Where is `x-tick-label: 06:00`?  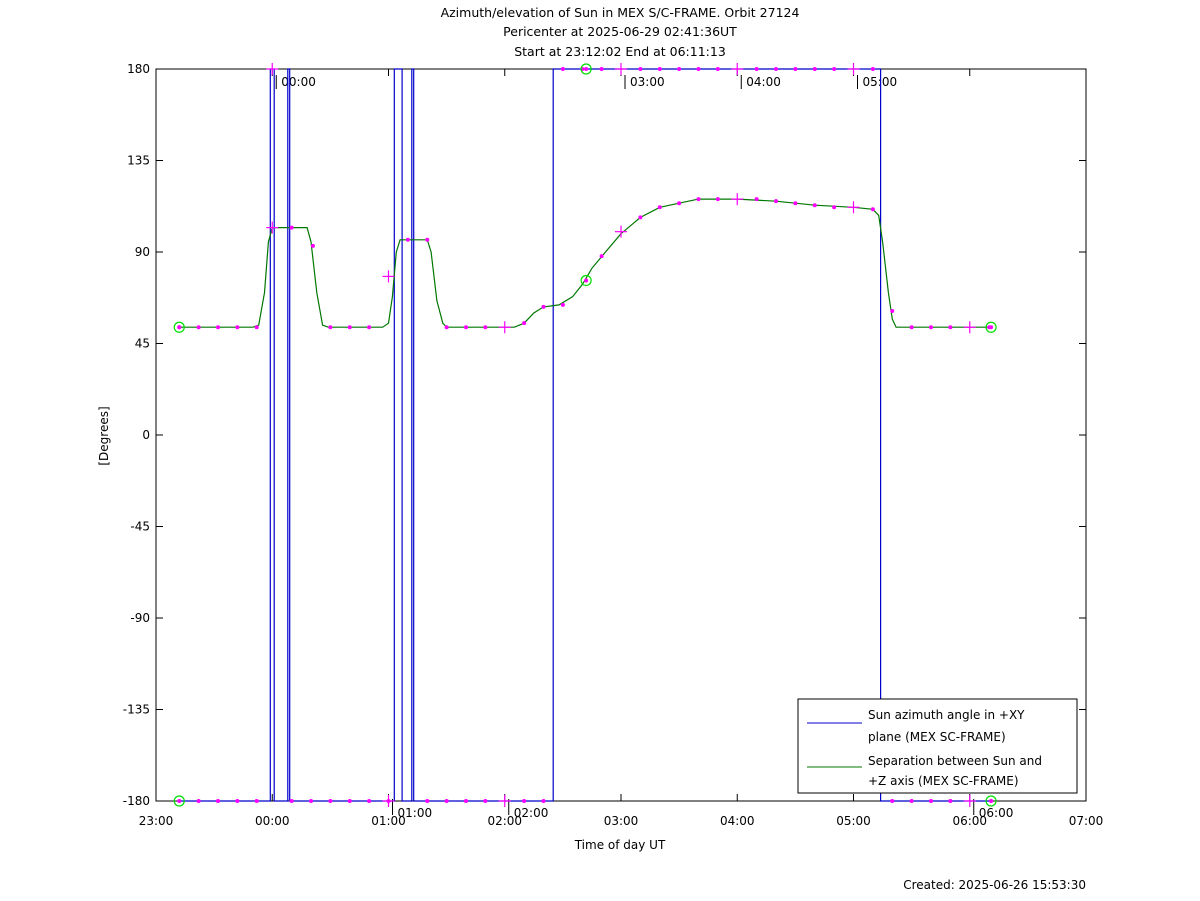 x-tick-label: 06:00 is located at coordinates (969, 821).